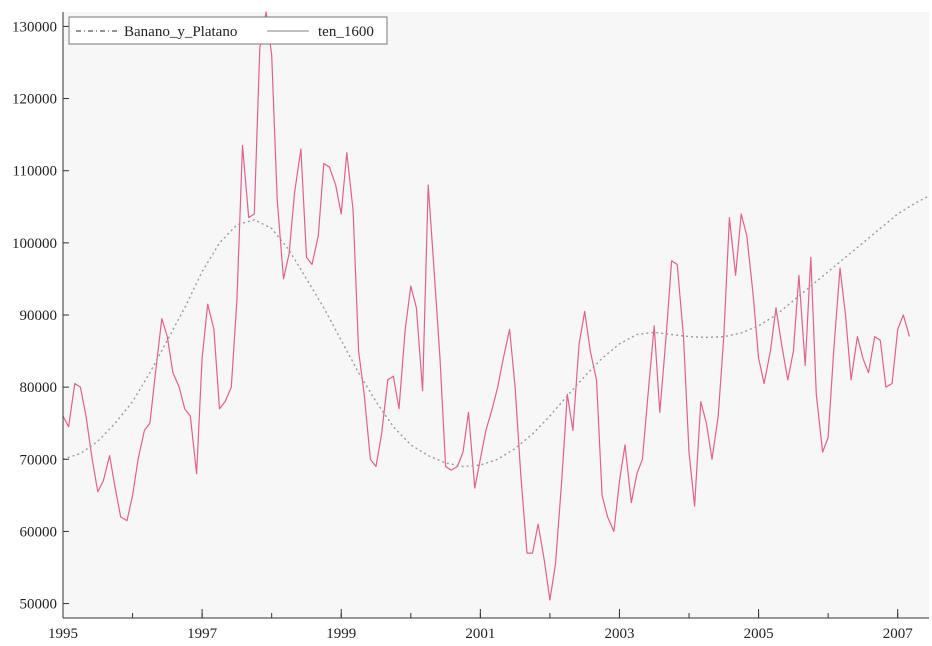 The image size is (932, 646). Describe the element at coordinates (619, 634) in the screenshot. I see `x-tick-label: 2003` at that location.